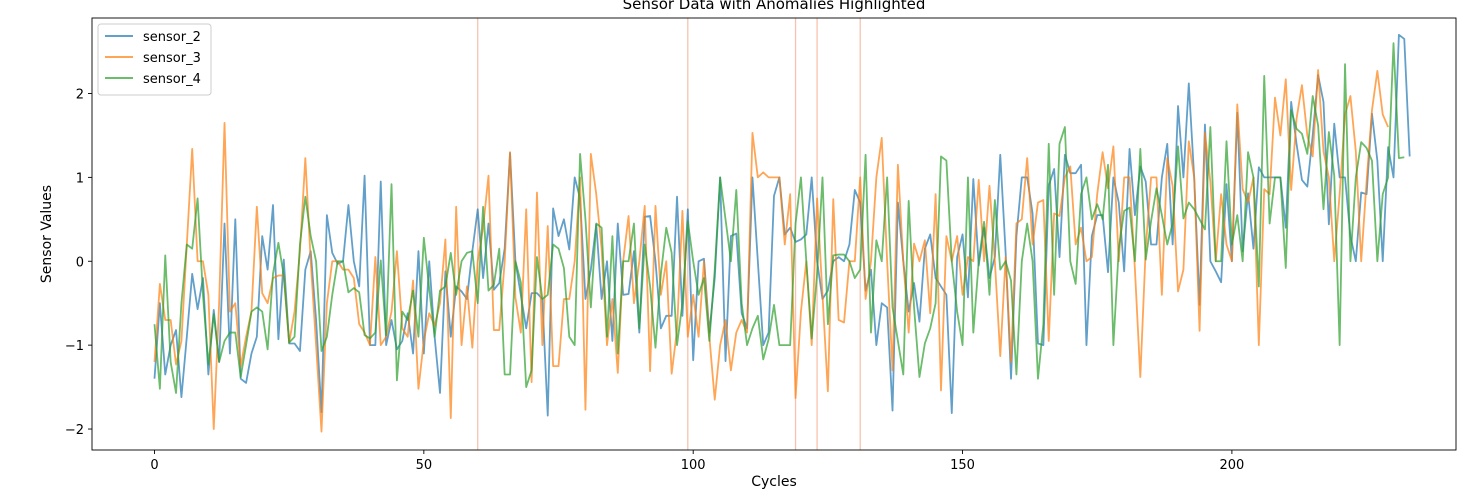 The image size is (1459, 489). I want to click on y-tick-label: 2, so click(80, 94).